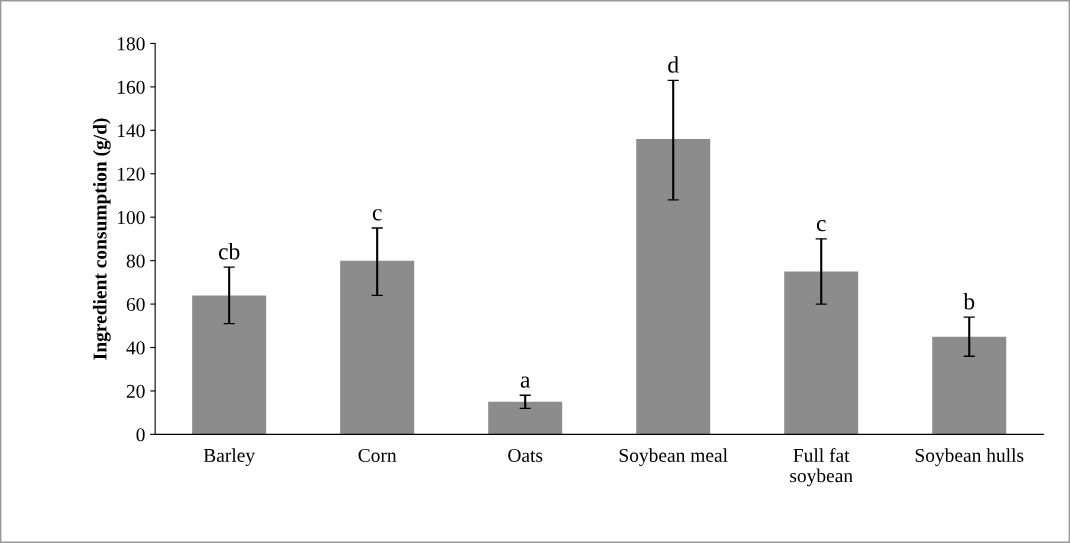  I want to click on annotation: a, so click(525, 382).